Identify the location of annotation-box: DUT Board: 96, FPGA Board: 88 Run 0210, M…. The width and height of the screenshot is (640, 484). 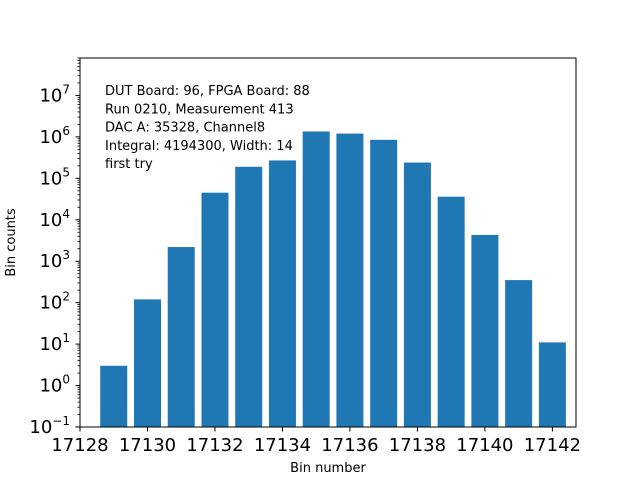
(207, 128).